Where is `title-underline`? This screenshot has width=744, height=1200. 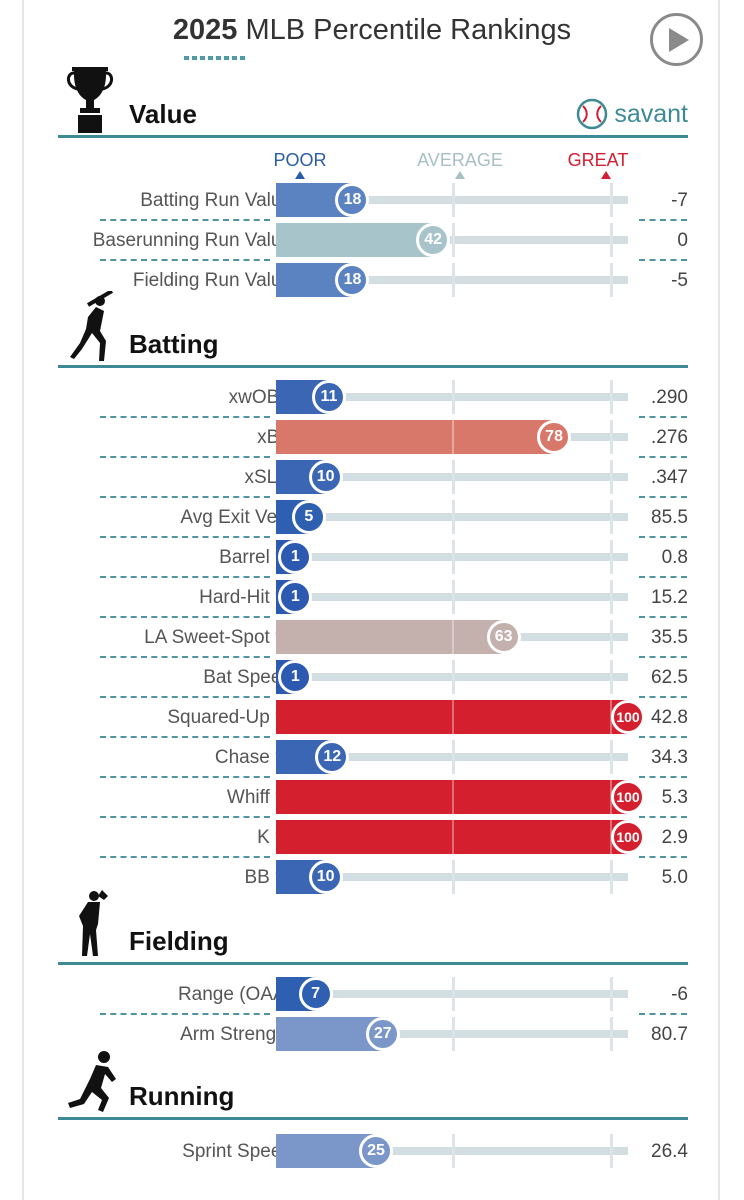
title-underline is located at coordinates (214, 58).